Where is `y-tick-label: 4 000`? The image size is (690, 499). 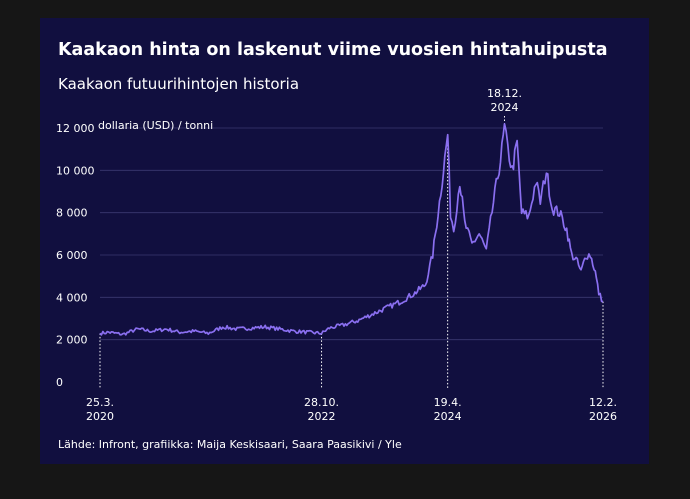 y-tick-label: 4 000 is located at coordinates (72, 297).